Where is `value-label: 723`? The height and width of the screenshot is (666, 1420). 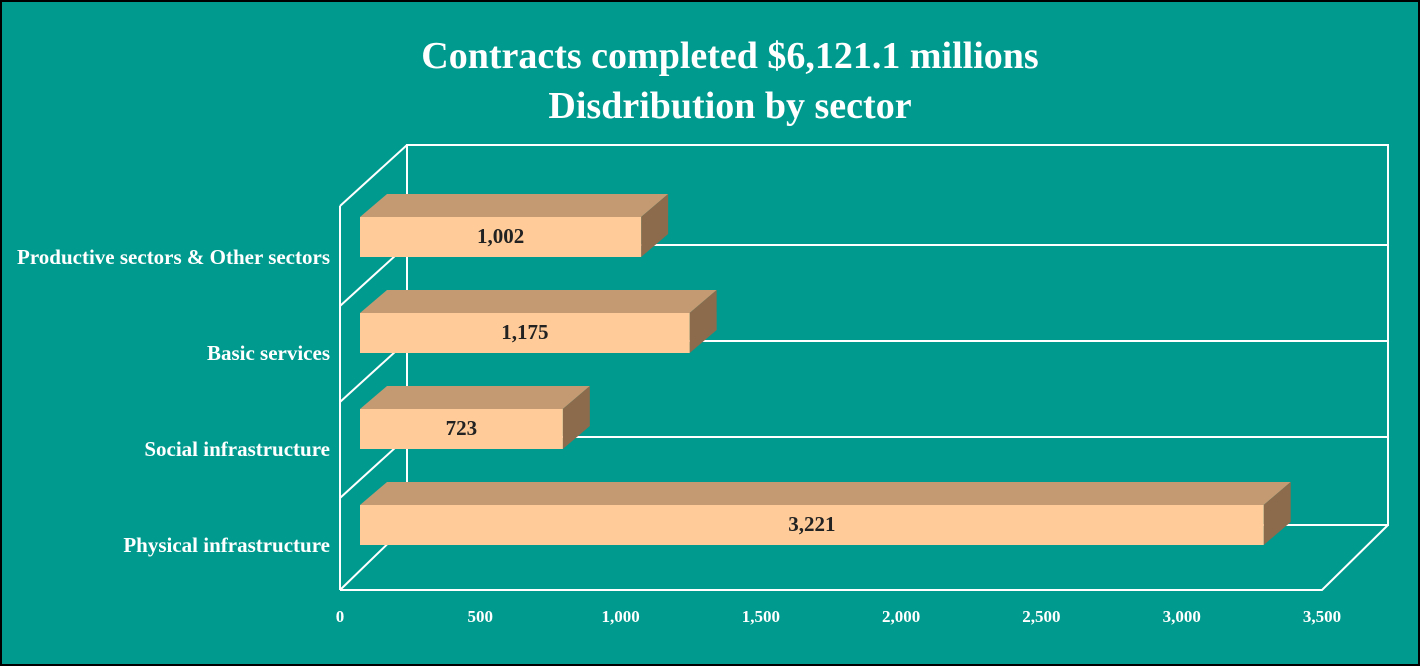
value-label: 723 is located at coordinates (462, 428).